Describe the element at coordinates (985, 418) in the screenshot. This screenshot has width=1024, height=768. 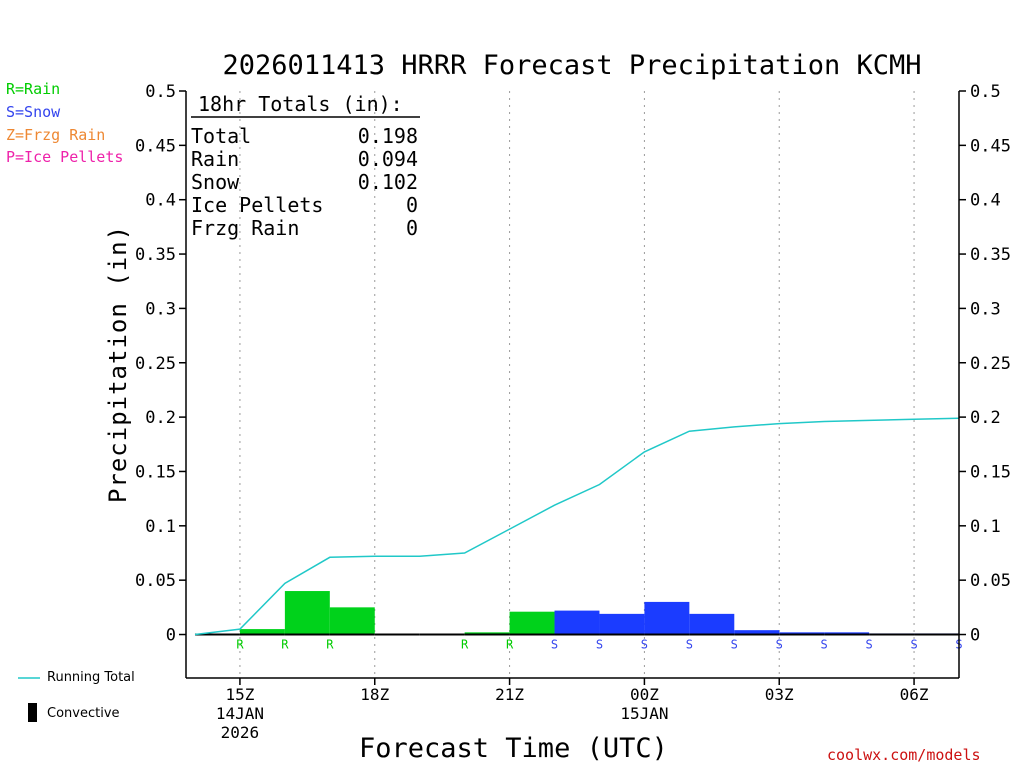
I see `y-tick-label-right: 0.2` at that location.